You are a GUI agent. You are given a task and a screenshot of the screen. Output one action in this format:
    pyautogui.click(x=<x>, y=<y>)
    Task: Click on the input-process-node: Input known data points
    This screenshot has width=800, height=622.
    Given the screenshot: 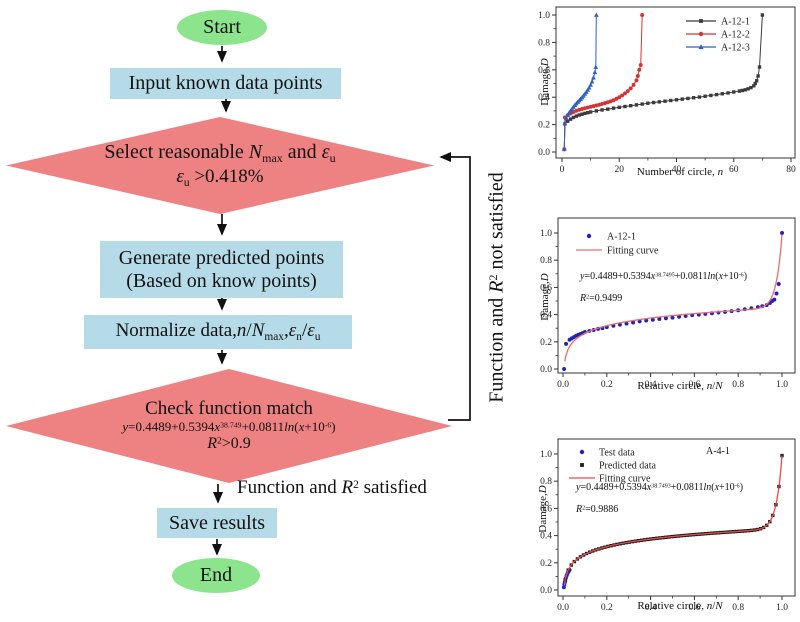 What is the action you would take?
    pyautogui.click(x=225, y=83)
    